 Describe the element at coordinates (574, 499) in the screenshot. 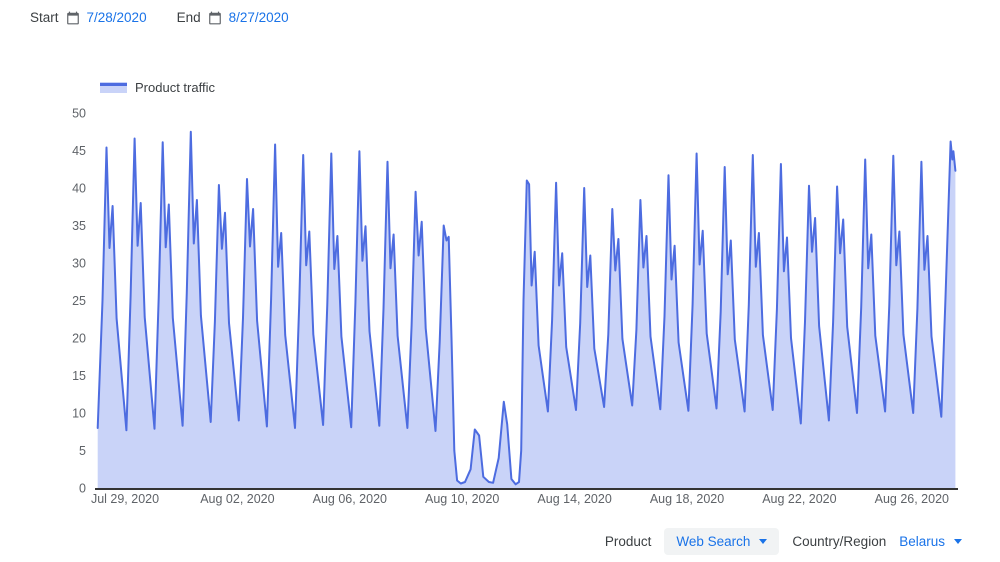

I see `x-tick-label: Aug 14, 2020` at that location.